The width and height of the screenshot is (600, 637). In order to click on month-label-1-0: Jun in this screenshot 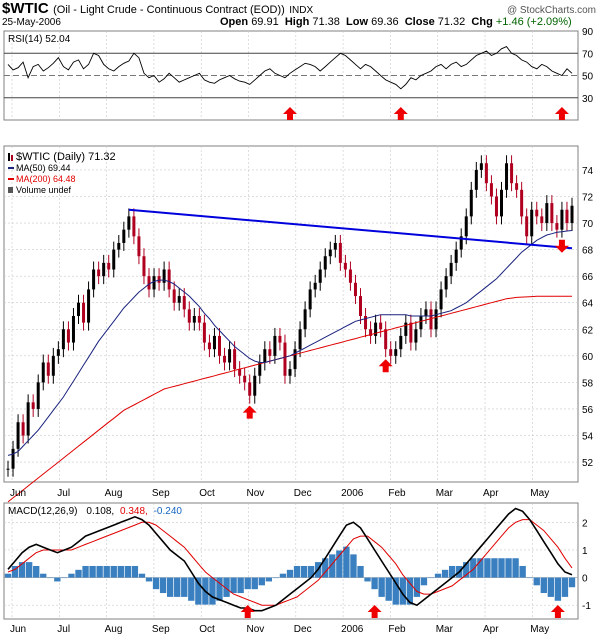, I will do `click(18, 629)`.